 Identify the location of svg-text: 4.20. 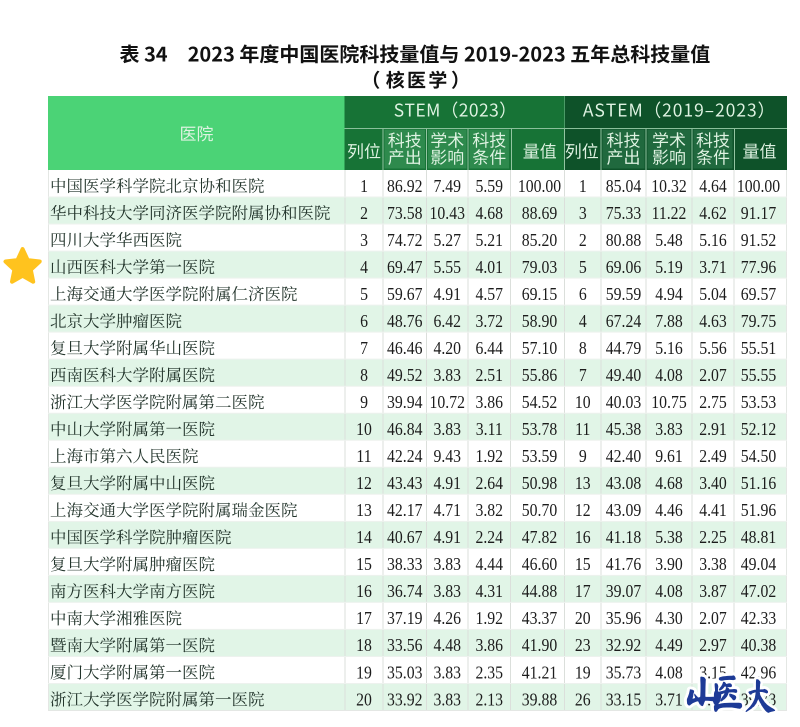
(447, 348).